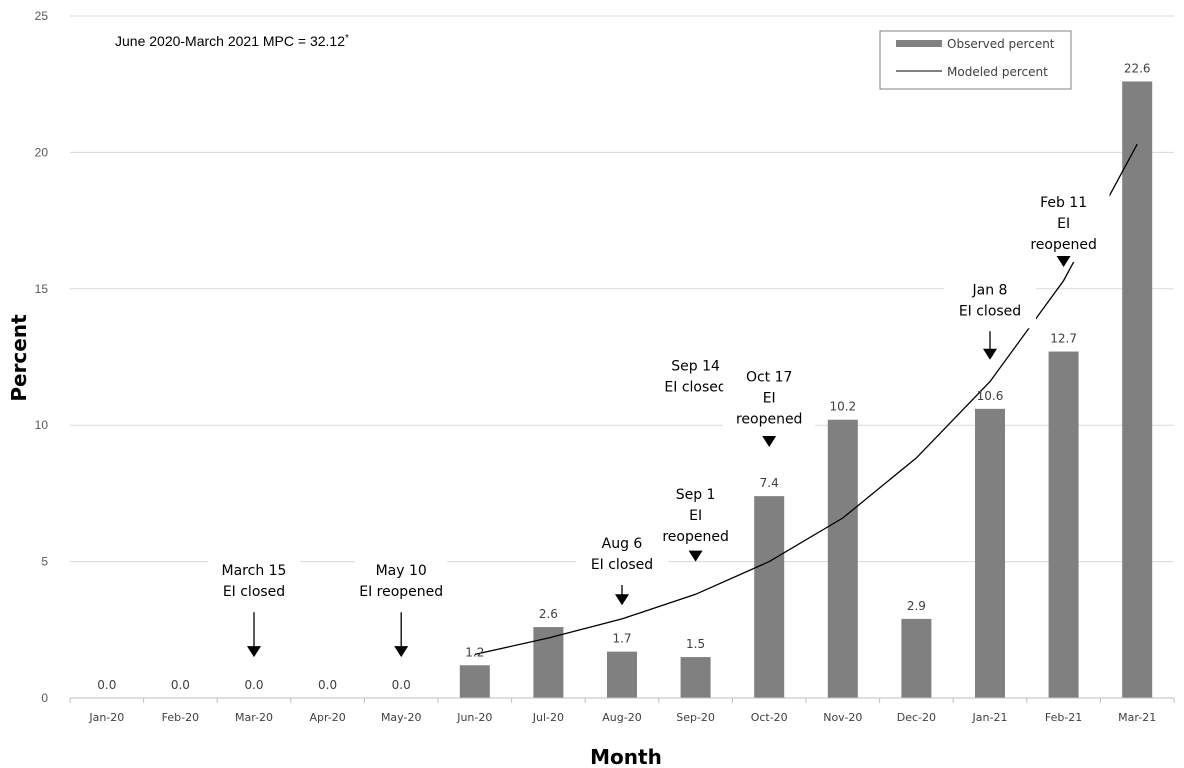  What do you see at coordinates (1137, 68) in the screenshot?
I see `data-label: 22.6` at bounding box center [1137, 68].